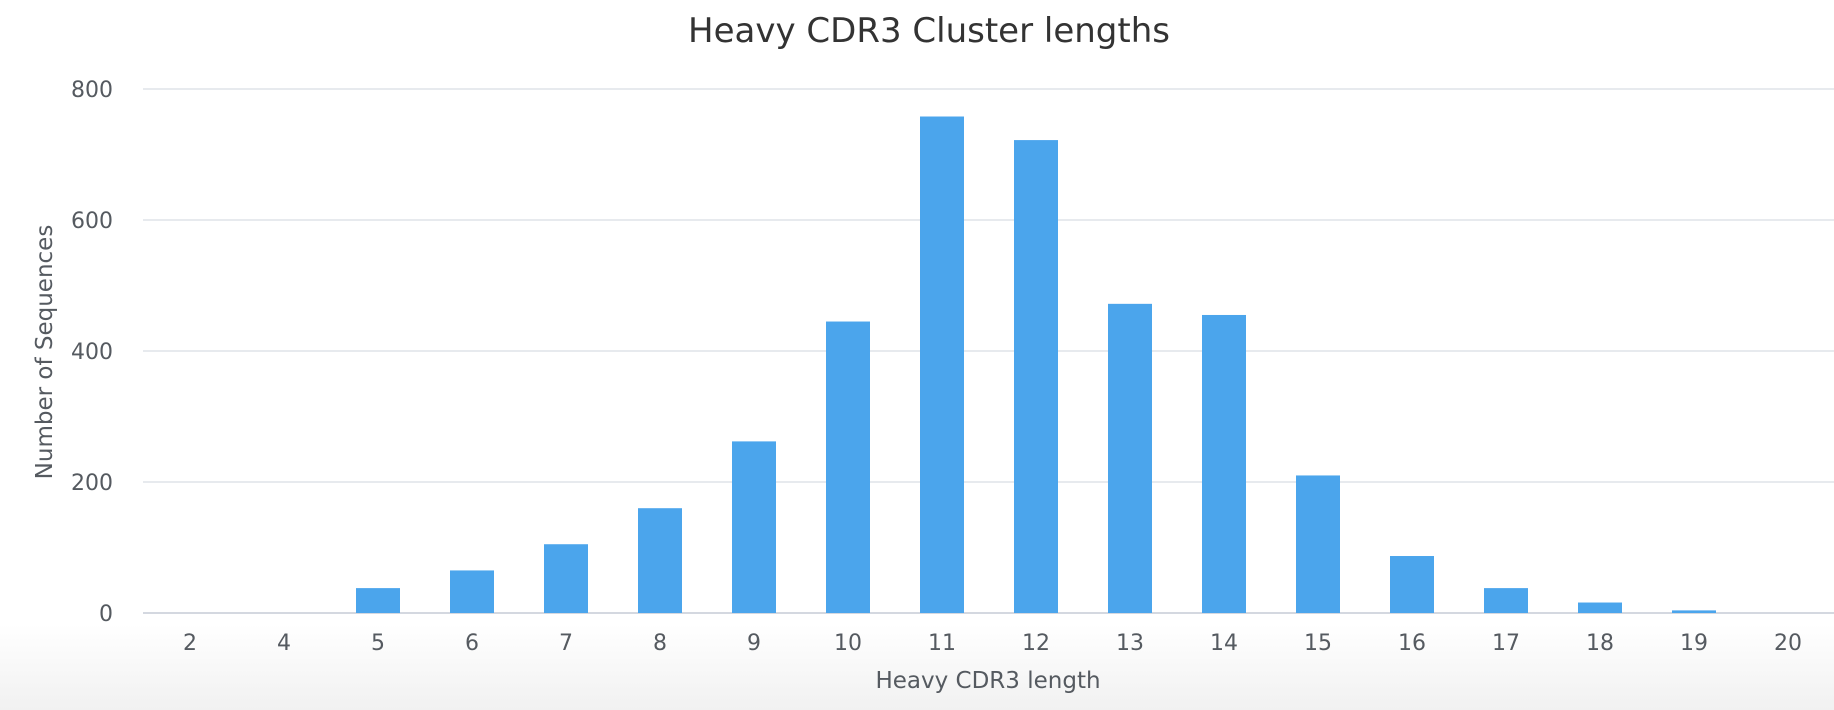  Describe the element at coordinates (987, 681) in the screenshot. I see `x-axis-title: Heavy CDR3 length` at that location.